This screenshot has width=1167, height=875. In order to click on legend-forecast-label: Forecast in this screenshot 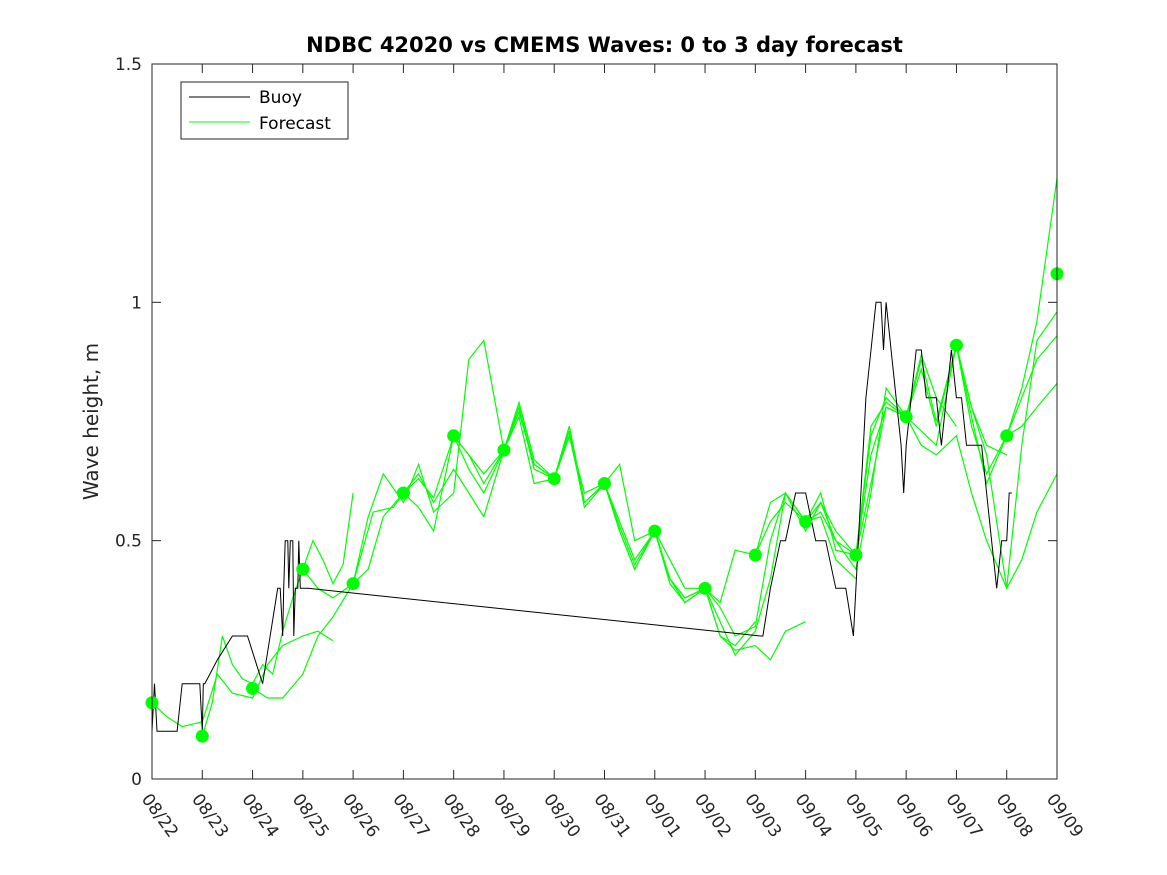, I will do `click(295, 124)`.